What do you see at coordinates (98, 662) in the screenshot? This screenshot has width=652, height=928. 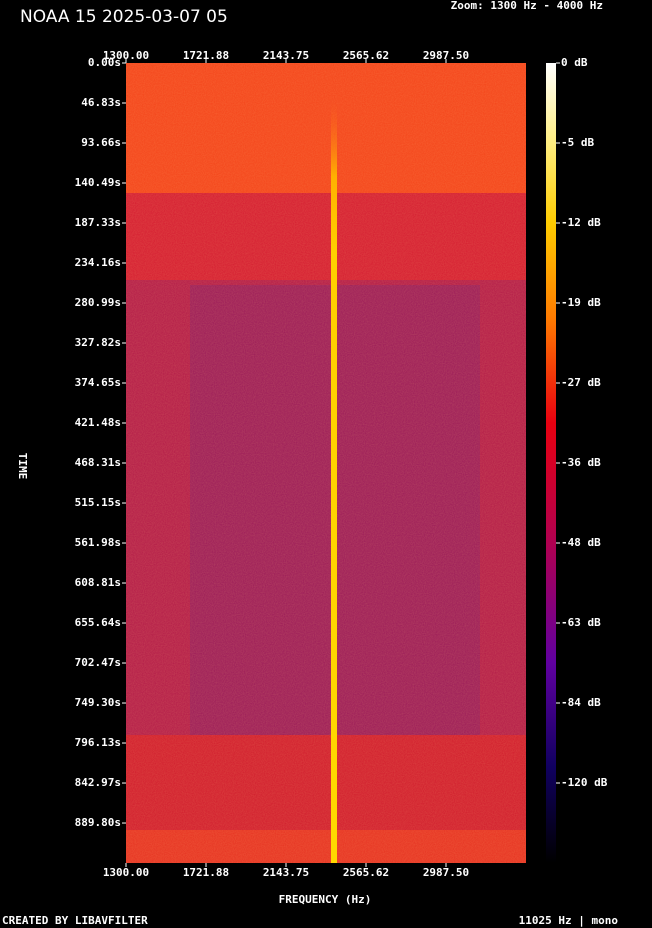 I see `y-tick-label: 702.47s` at bounding box center [98, 662].